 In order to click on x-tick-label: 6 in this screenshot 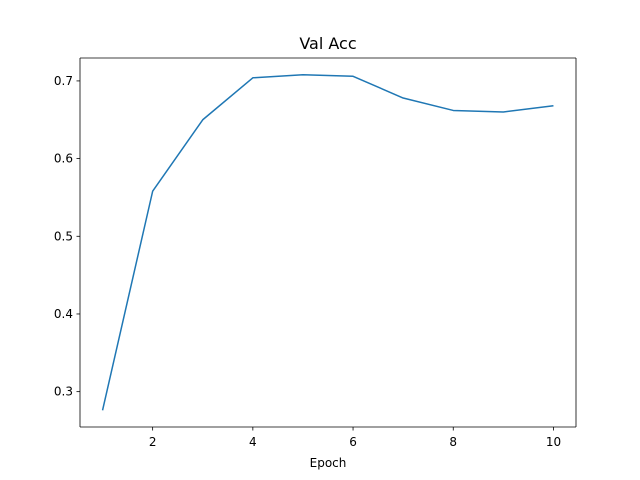, I will do `click(353, 442)`.